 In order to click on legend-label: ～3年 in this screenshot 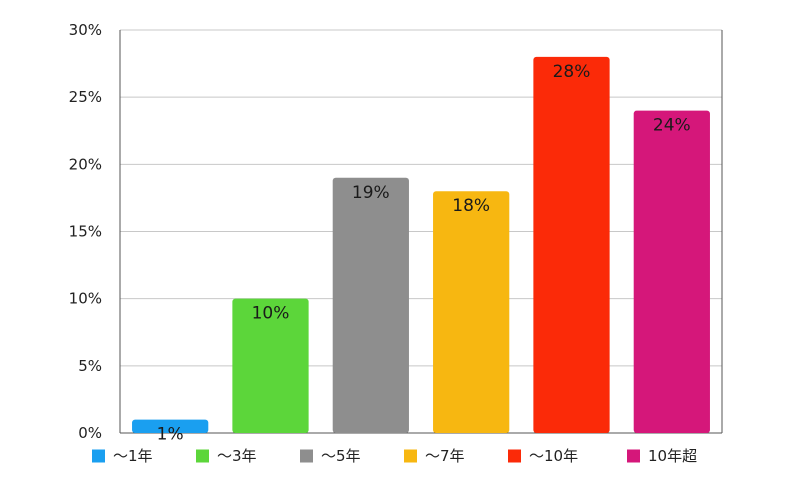, I will do `click(237, 456)`.